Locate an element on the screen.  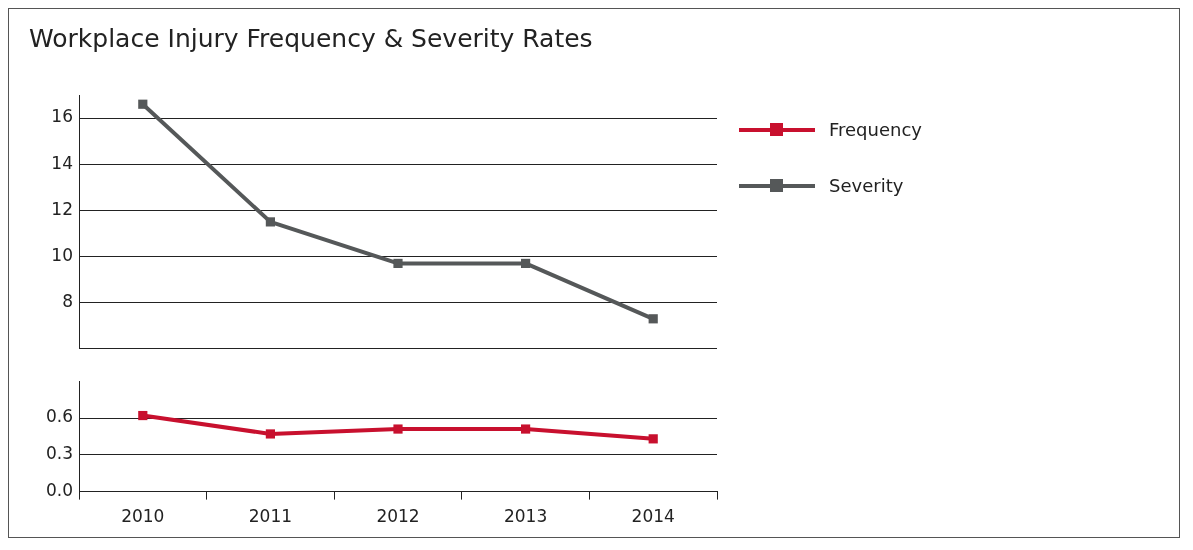
y-tick-label: 8 is located at coordinates (67, 301).